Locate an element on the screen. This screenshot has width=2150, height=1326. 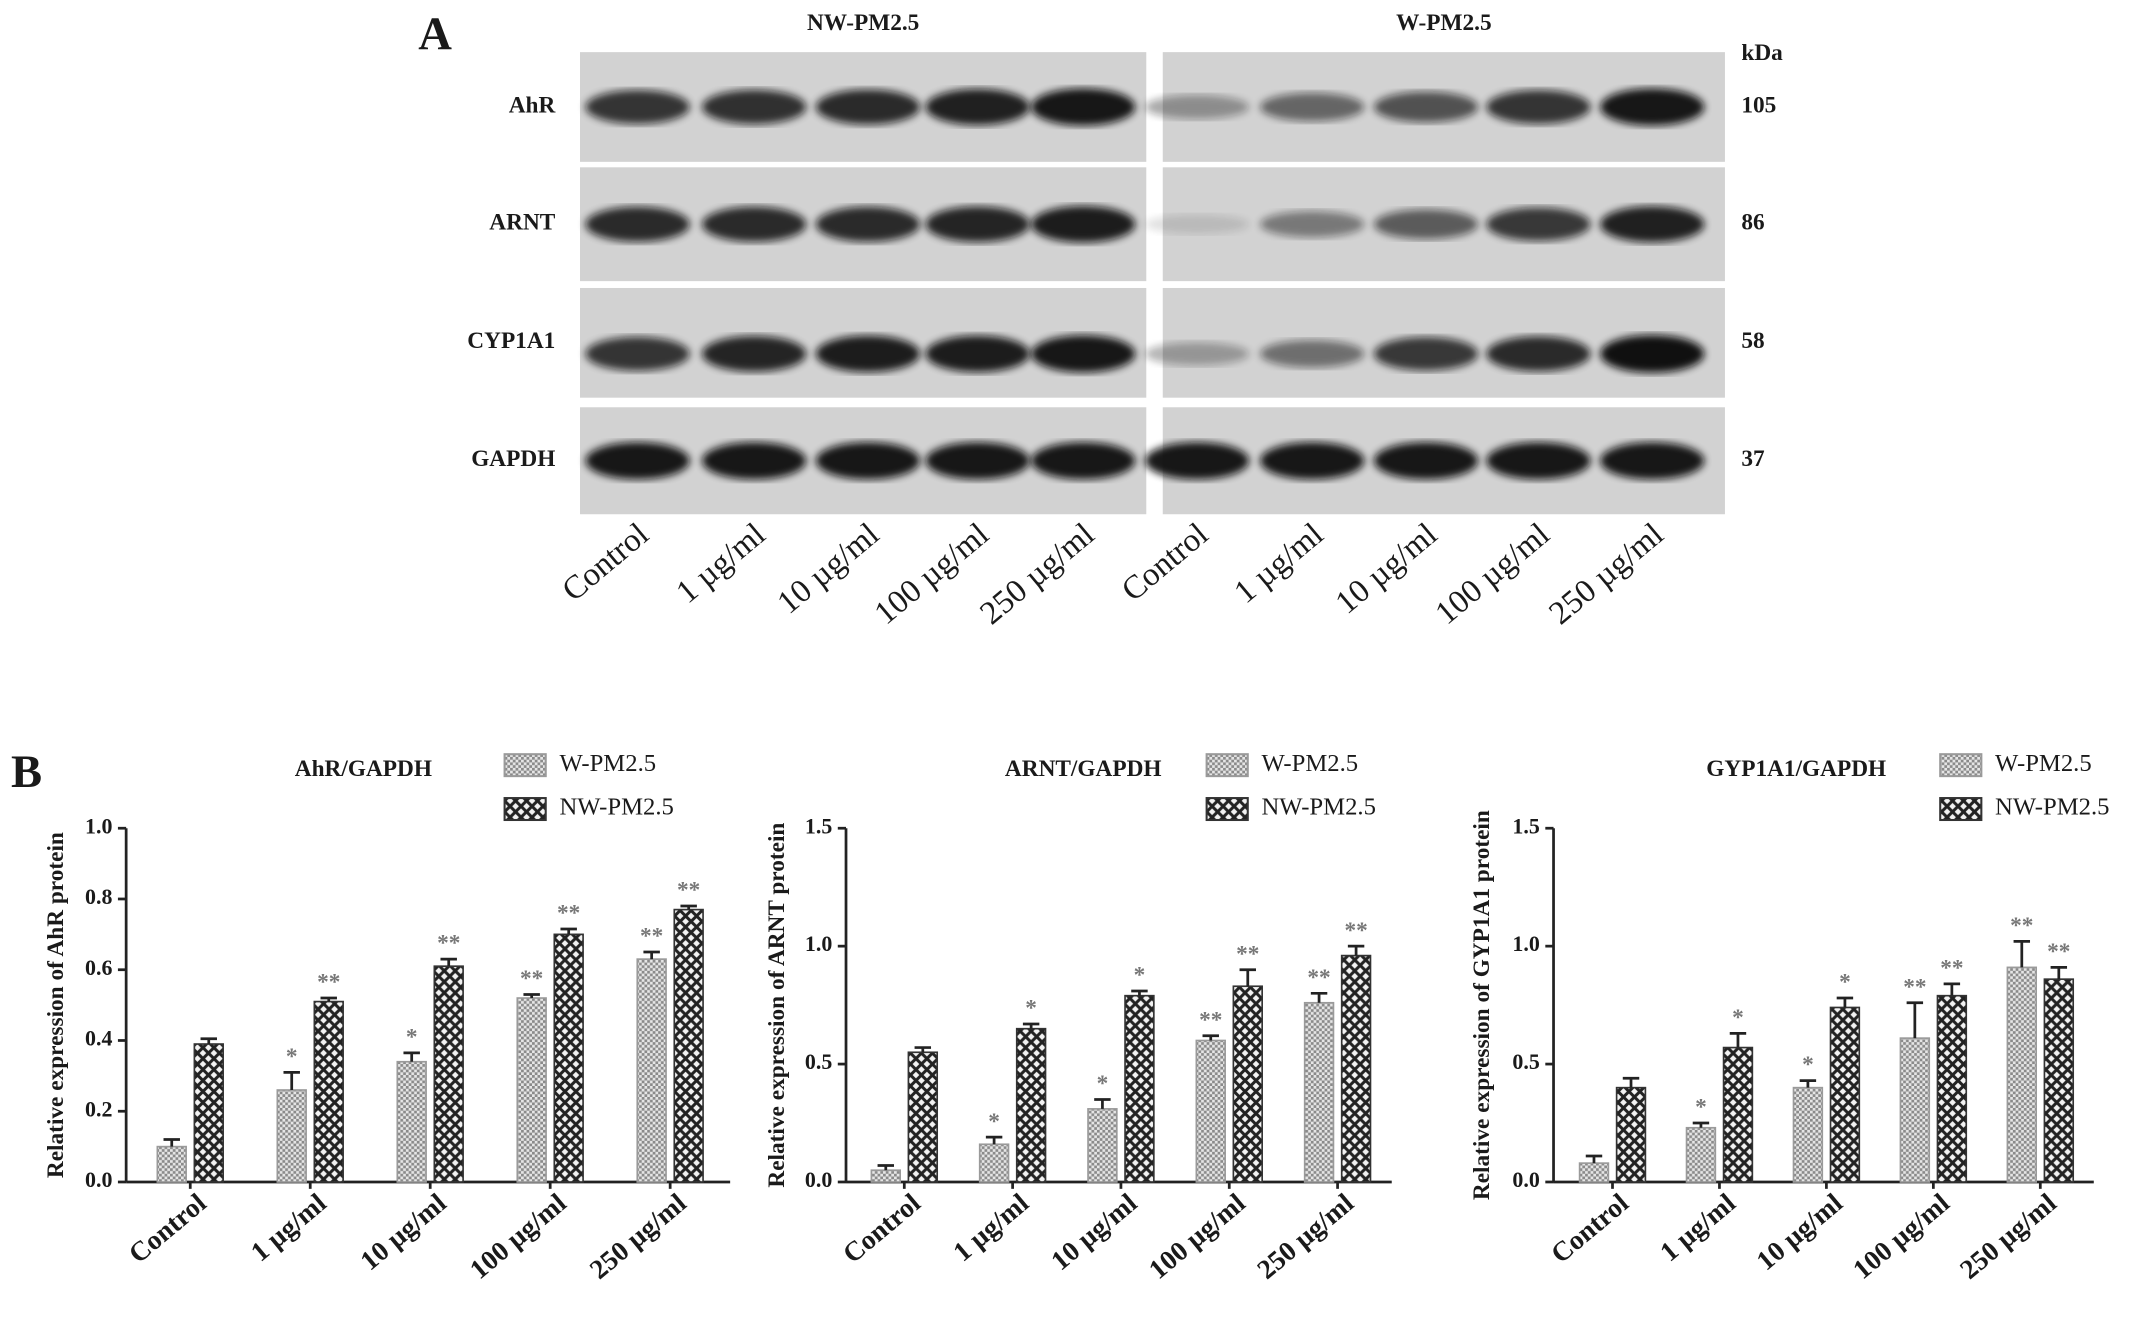
group-label: W-PM2.5 is located at coordinates (1444, 23).